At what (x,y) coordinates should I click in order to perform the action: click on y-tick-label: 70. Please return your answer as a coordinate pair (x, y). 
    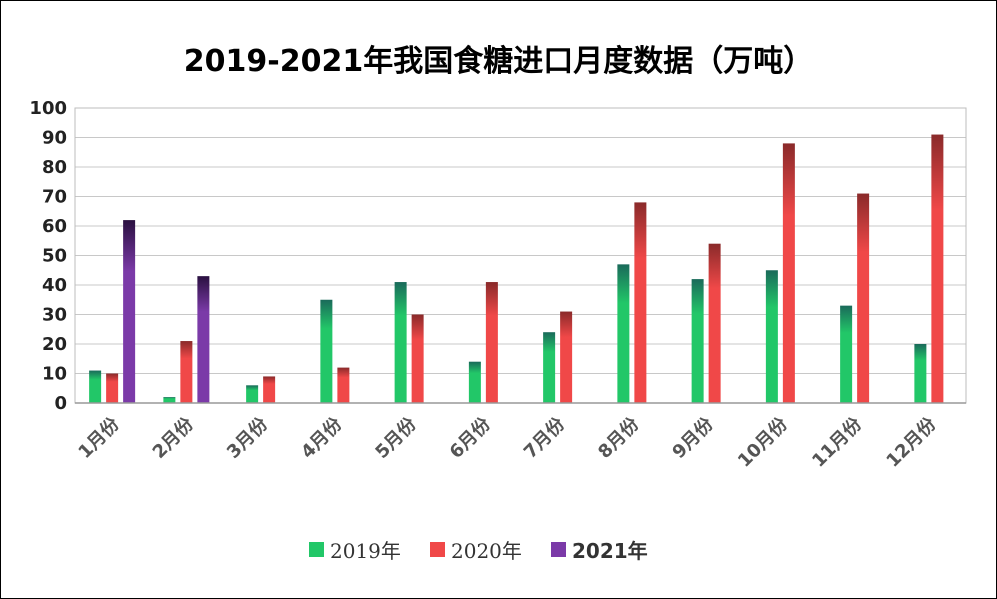
    Looking at the image, I should click on (54, 197).